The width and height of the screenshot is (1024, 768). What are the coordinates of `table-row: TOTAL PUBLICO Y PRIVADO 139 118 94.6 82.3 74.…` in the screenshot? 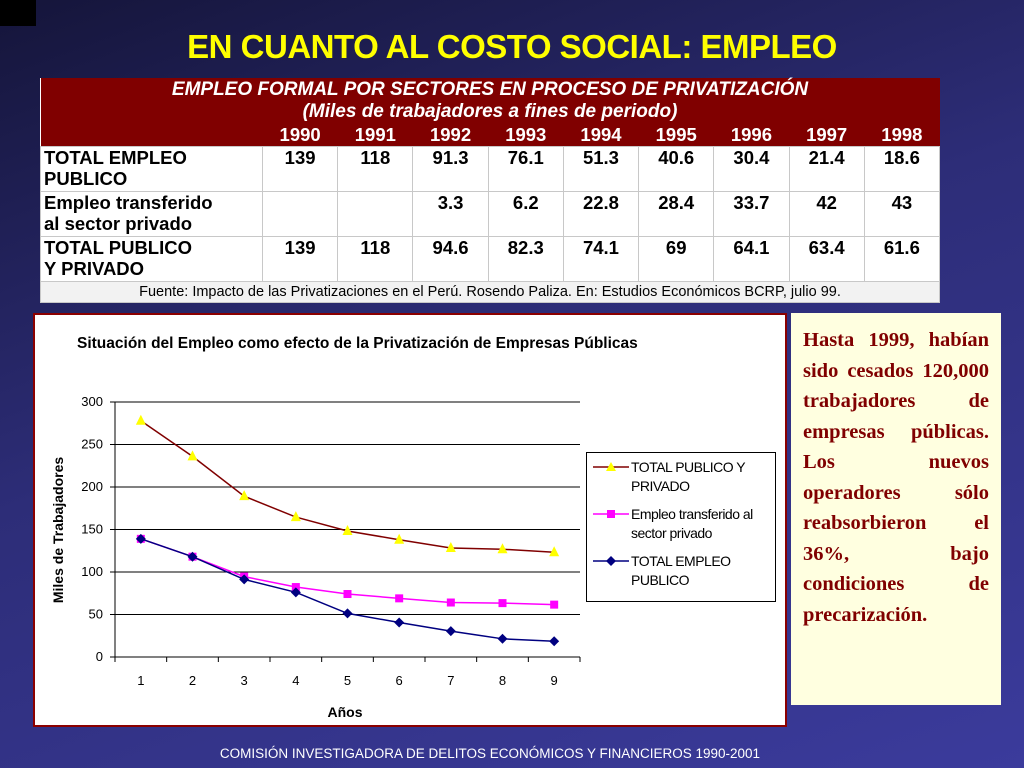 It's located at (490, 259).